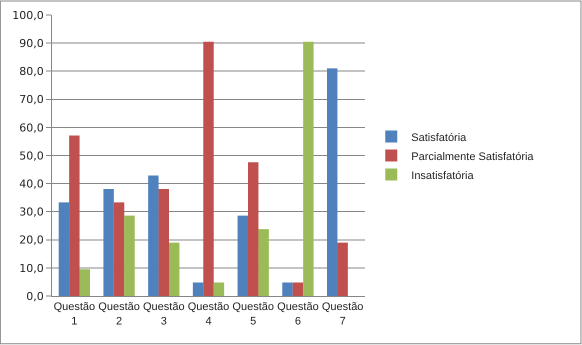 This screenshot has width=582, height=345. Describe the element at coordinates (119, 314) in the screenshot. I see `x-tick-label: Questão 2` at that location.